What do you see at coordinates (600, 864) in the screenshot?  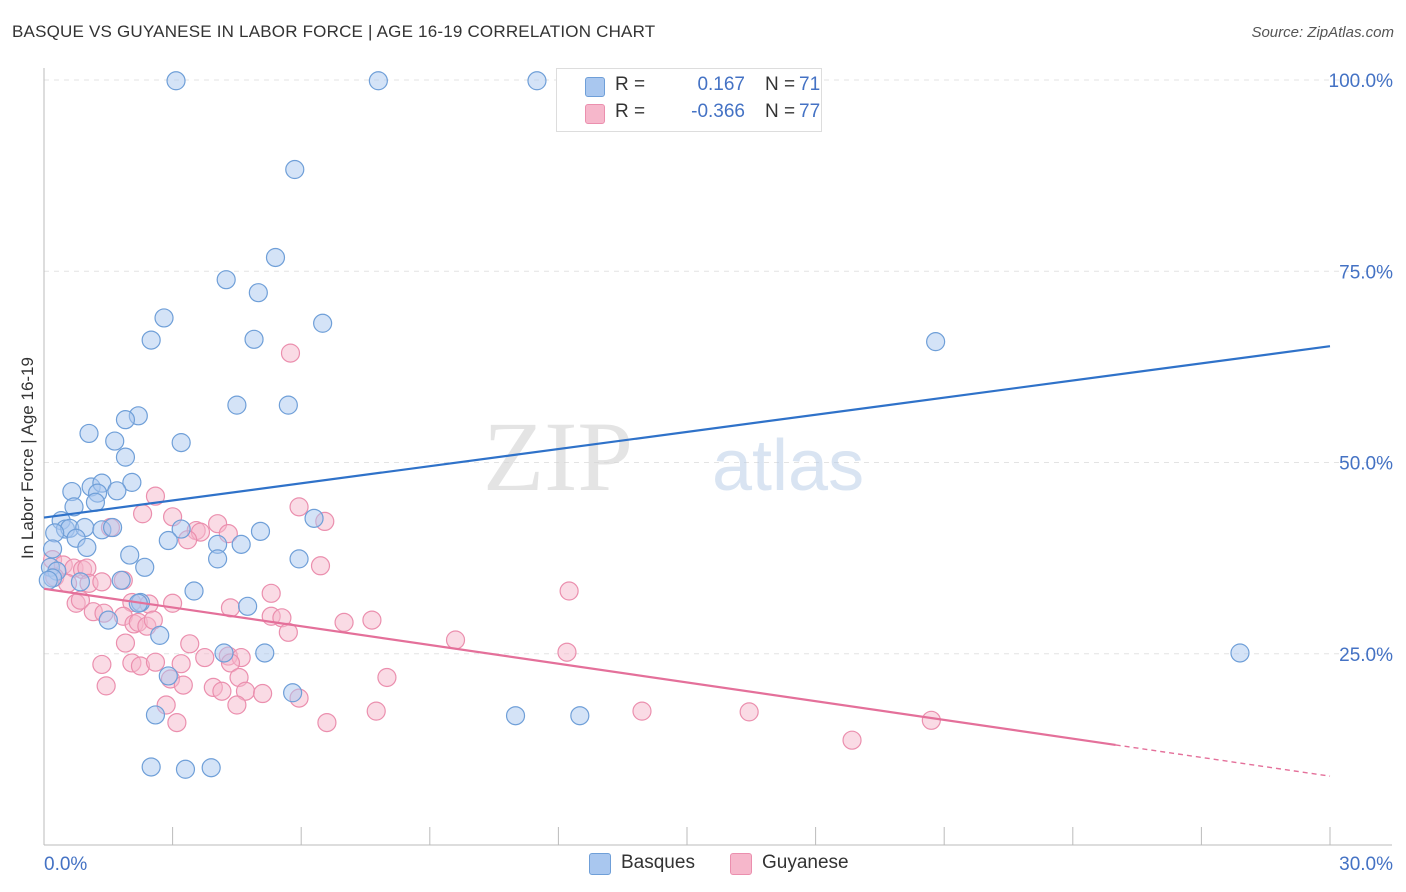 I see `basques-legend-swatch` at bounding box center [600, 864].